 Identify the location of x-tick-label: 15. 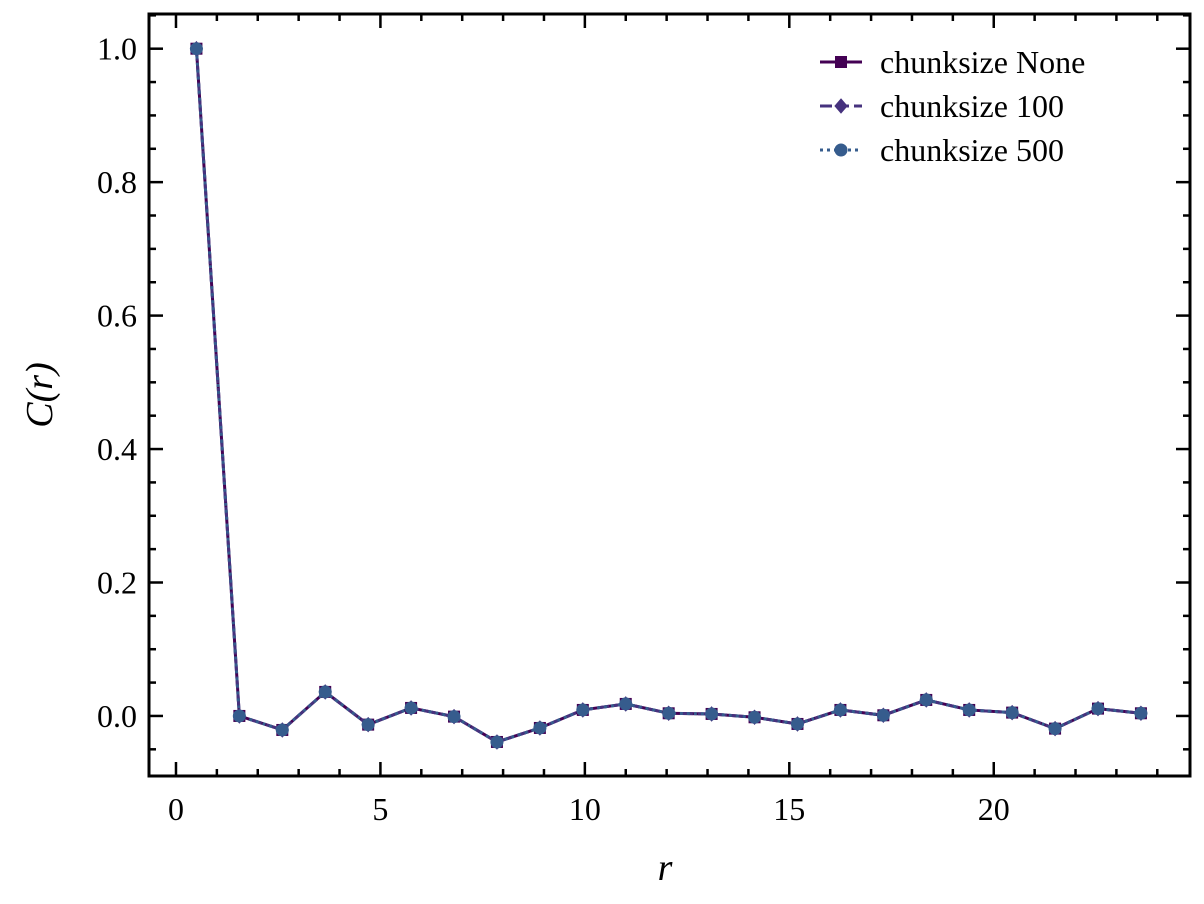
(789, 809).